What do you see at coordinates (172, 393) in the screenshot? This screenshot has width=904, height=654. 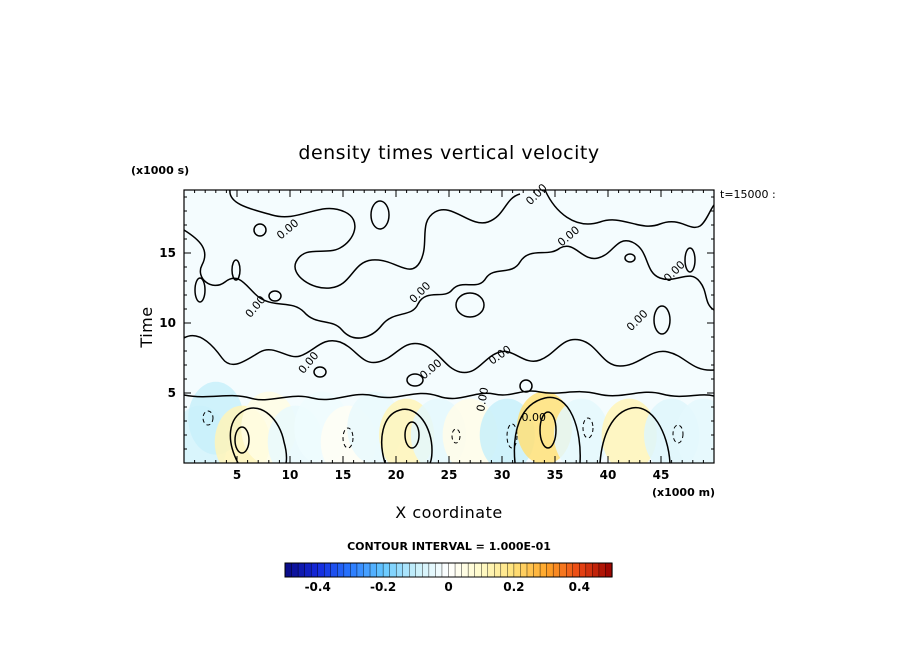 I see `y-tick-label: 5` at bounding box center [172, 393].